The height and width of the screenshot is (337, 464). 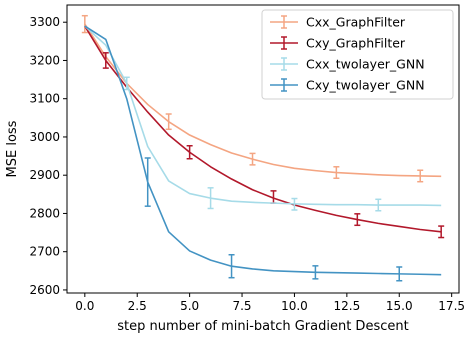 I want to click on y-axis-label: MSE loss, so click(x=12, y=148).